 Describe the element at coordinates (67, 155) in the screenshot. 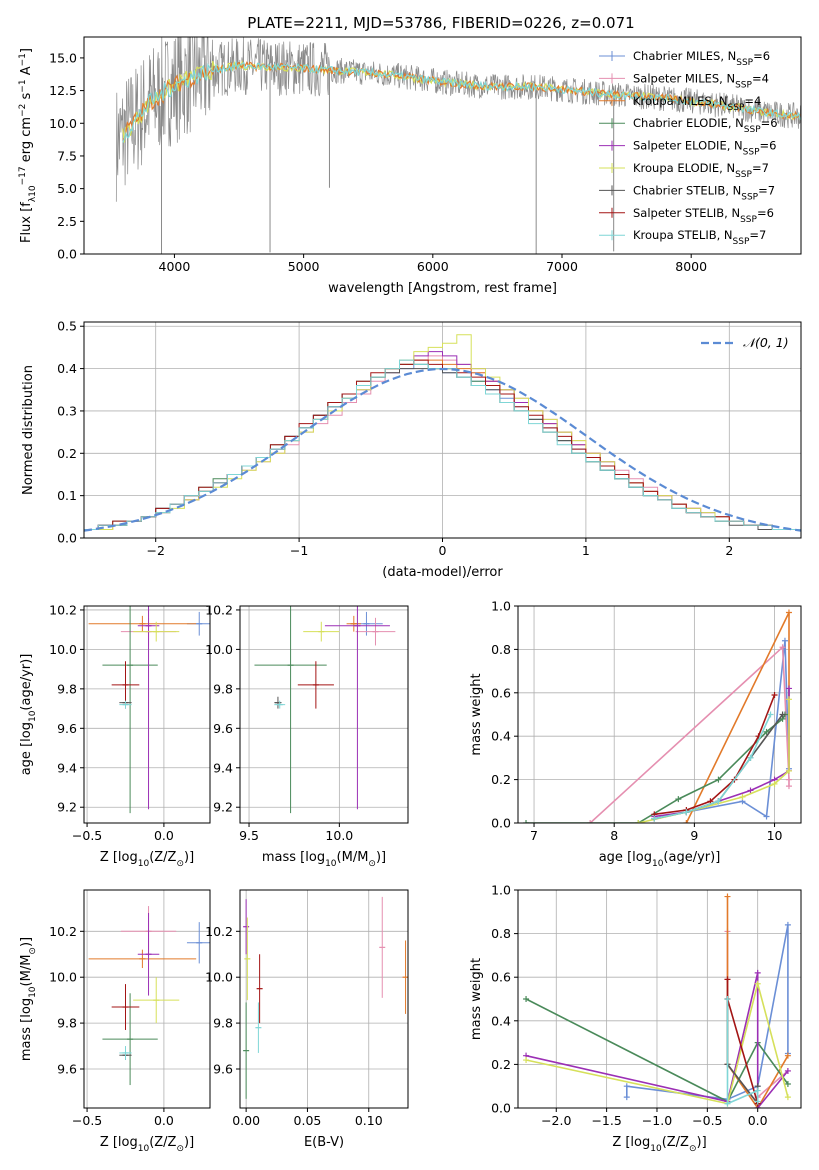

I see `y-tick-label: 7.5` at that location.